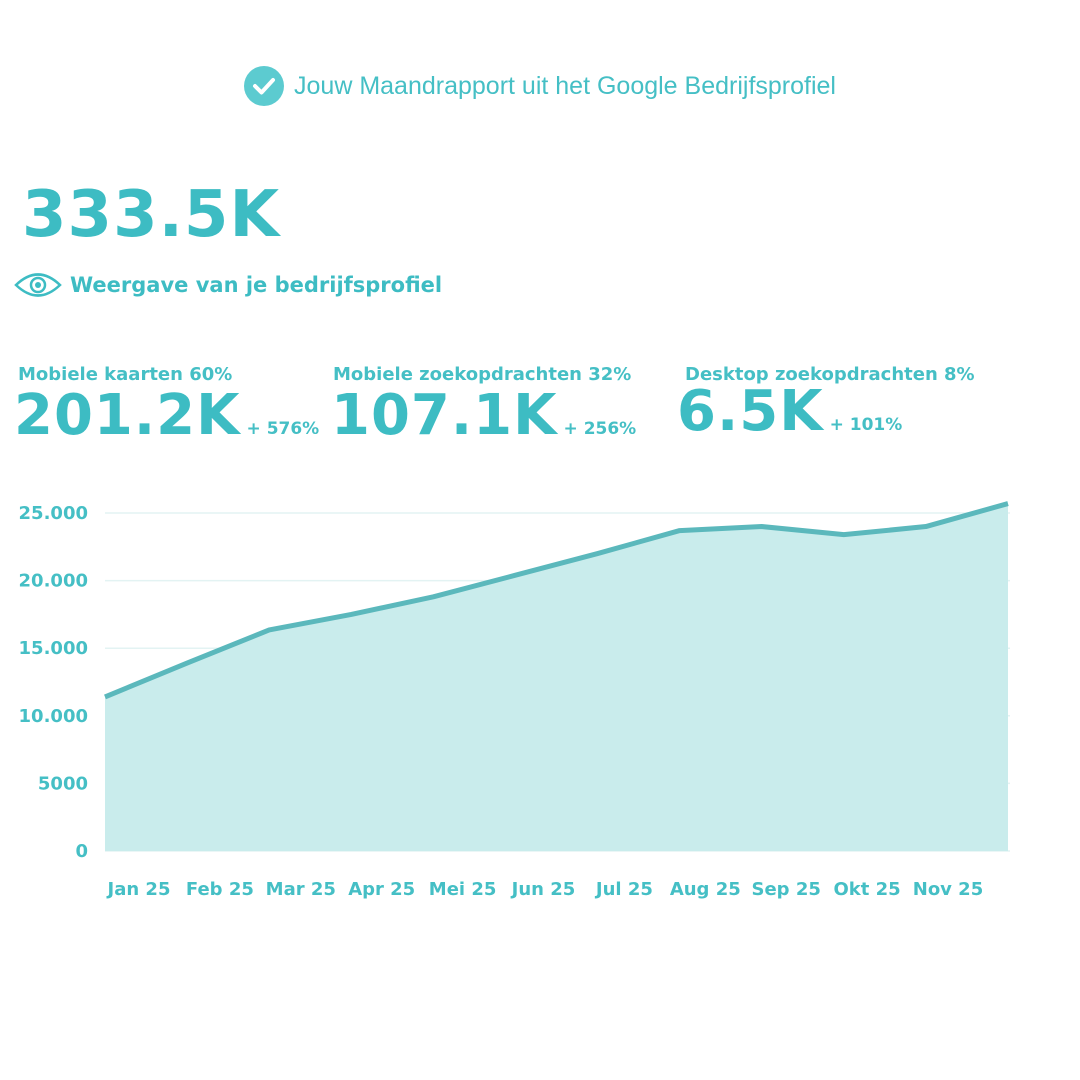  I want to click on metric-value: 107.1K, so click(444, 415).